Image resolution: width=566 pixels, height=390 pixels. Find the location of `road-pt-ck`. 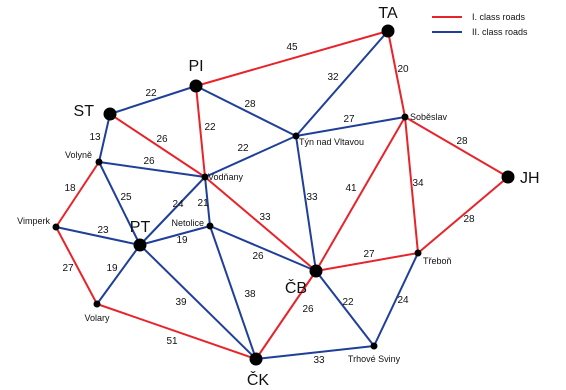

road-pt-ck is located at coordinates (198, 302).